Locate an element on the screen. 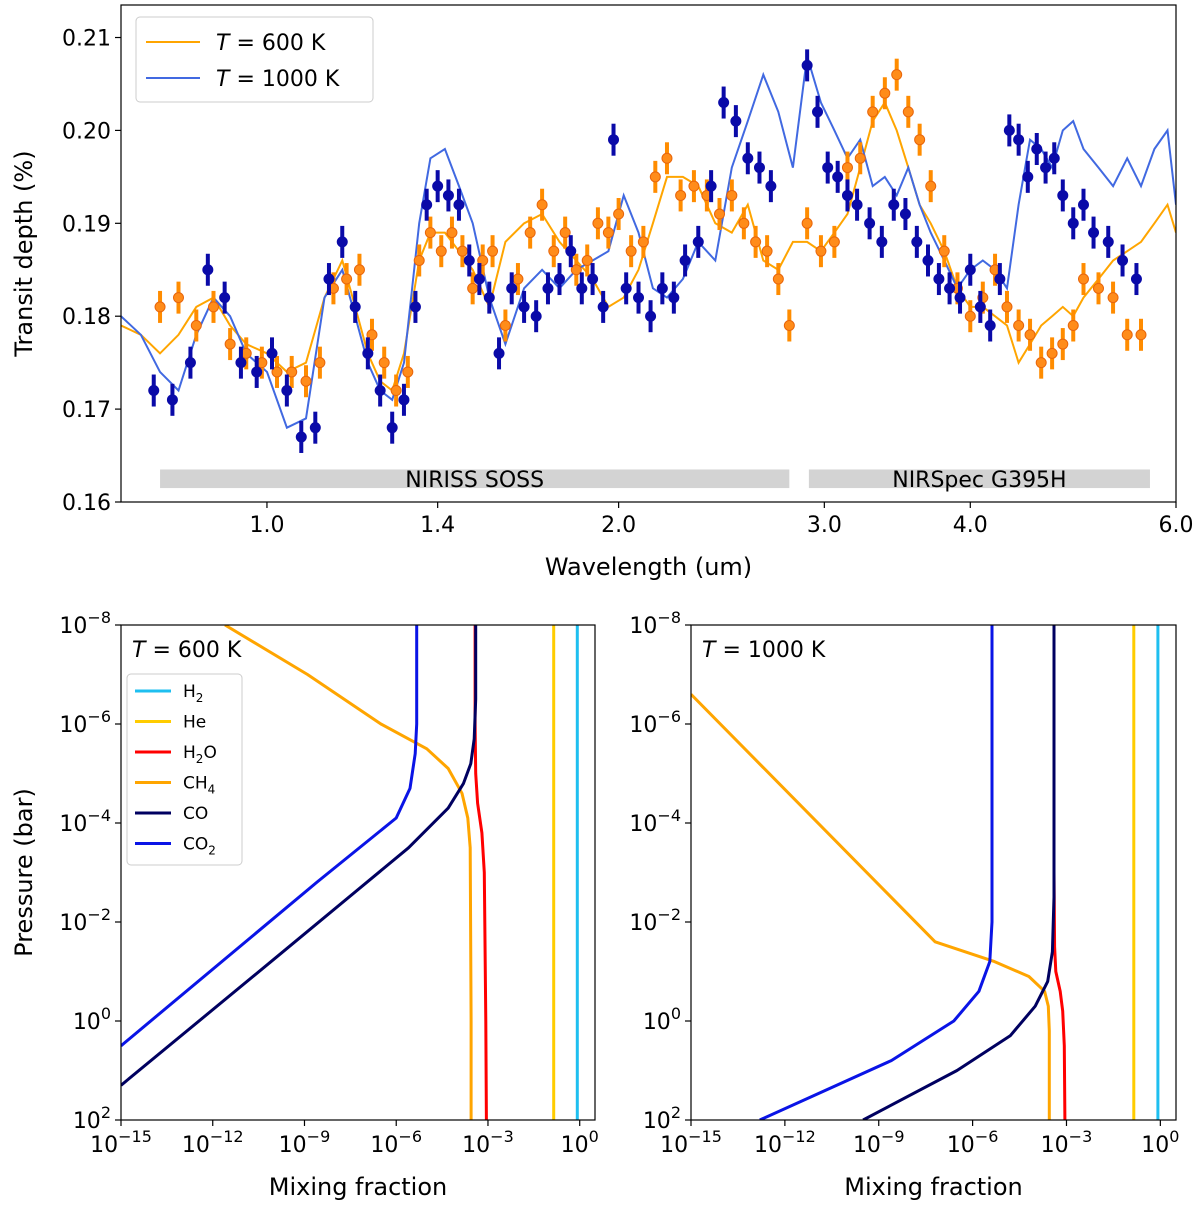 This screenshot has height=1211, width=1200. y-tick-label: 10⁰ is located at coordinates (662, 1019).